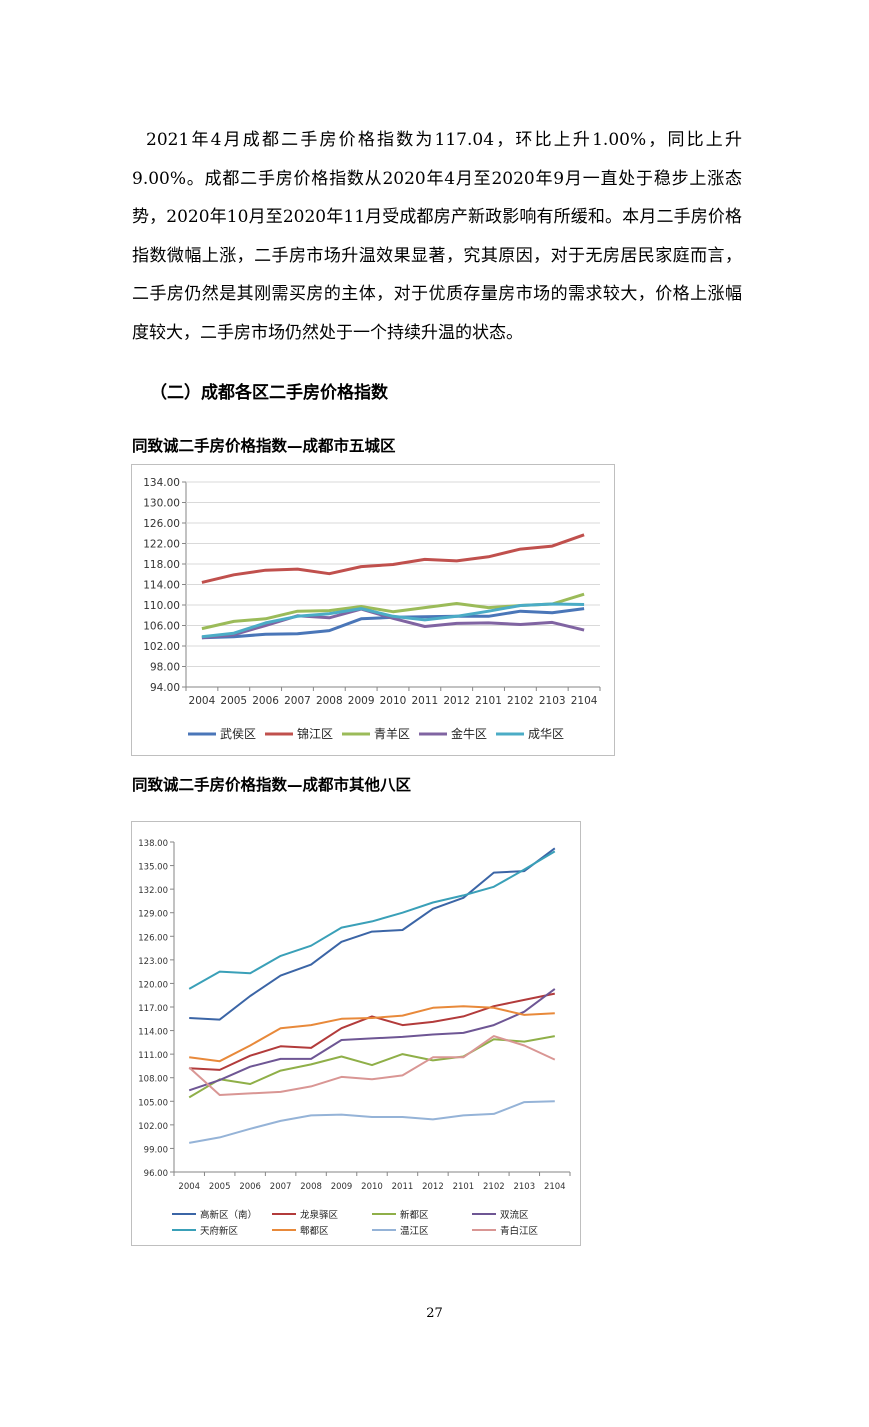 The image size is (869, 1427). I want to click on legend-label: 锦江区, so click(315, 734).